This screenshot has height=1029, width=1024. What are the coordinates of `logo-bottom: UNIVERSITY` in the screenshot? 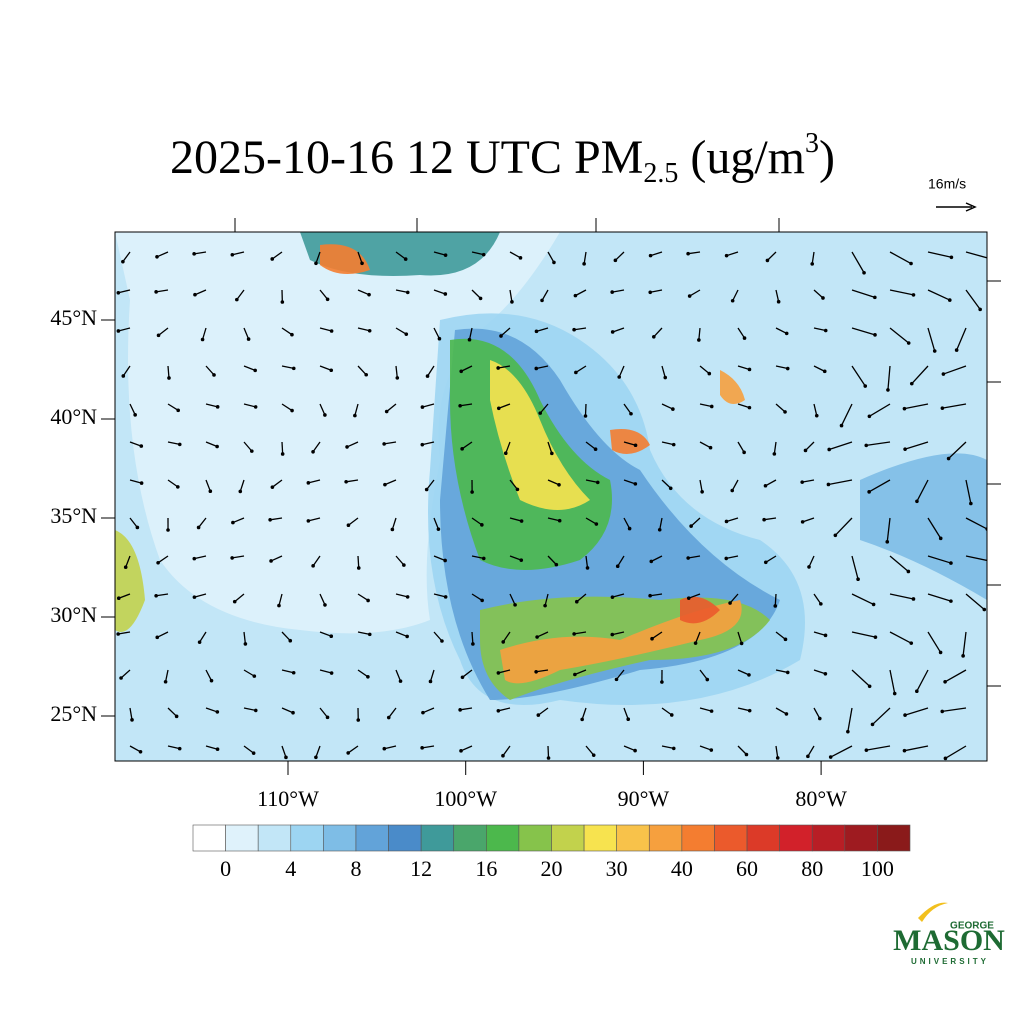 It's located at (950, 961).